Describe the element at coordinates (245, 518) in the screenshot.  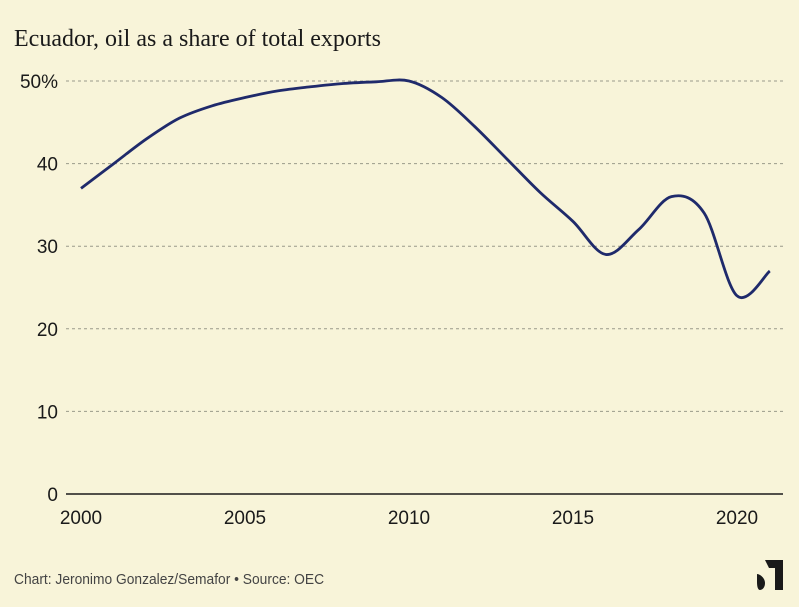
I see `x-tick-label: 2005` at that location.